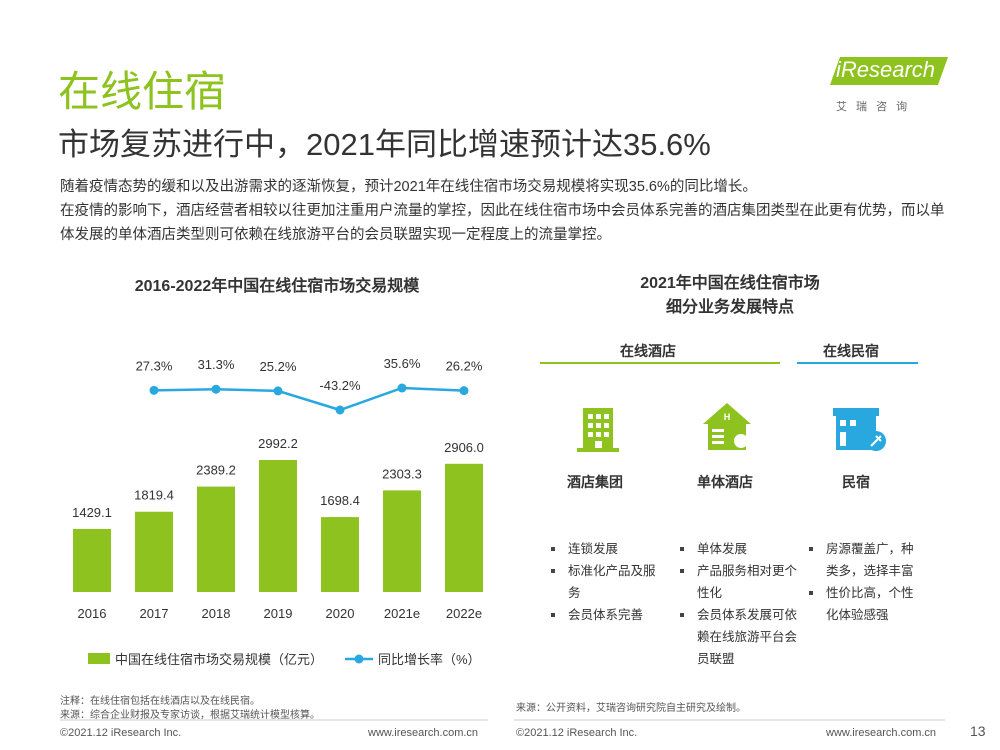  Describe the element at coordinates (464, 366) in the screenshot. I see `value-label: 26.2%` at that location.